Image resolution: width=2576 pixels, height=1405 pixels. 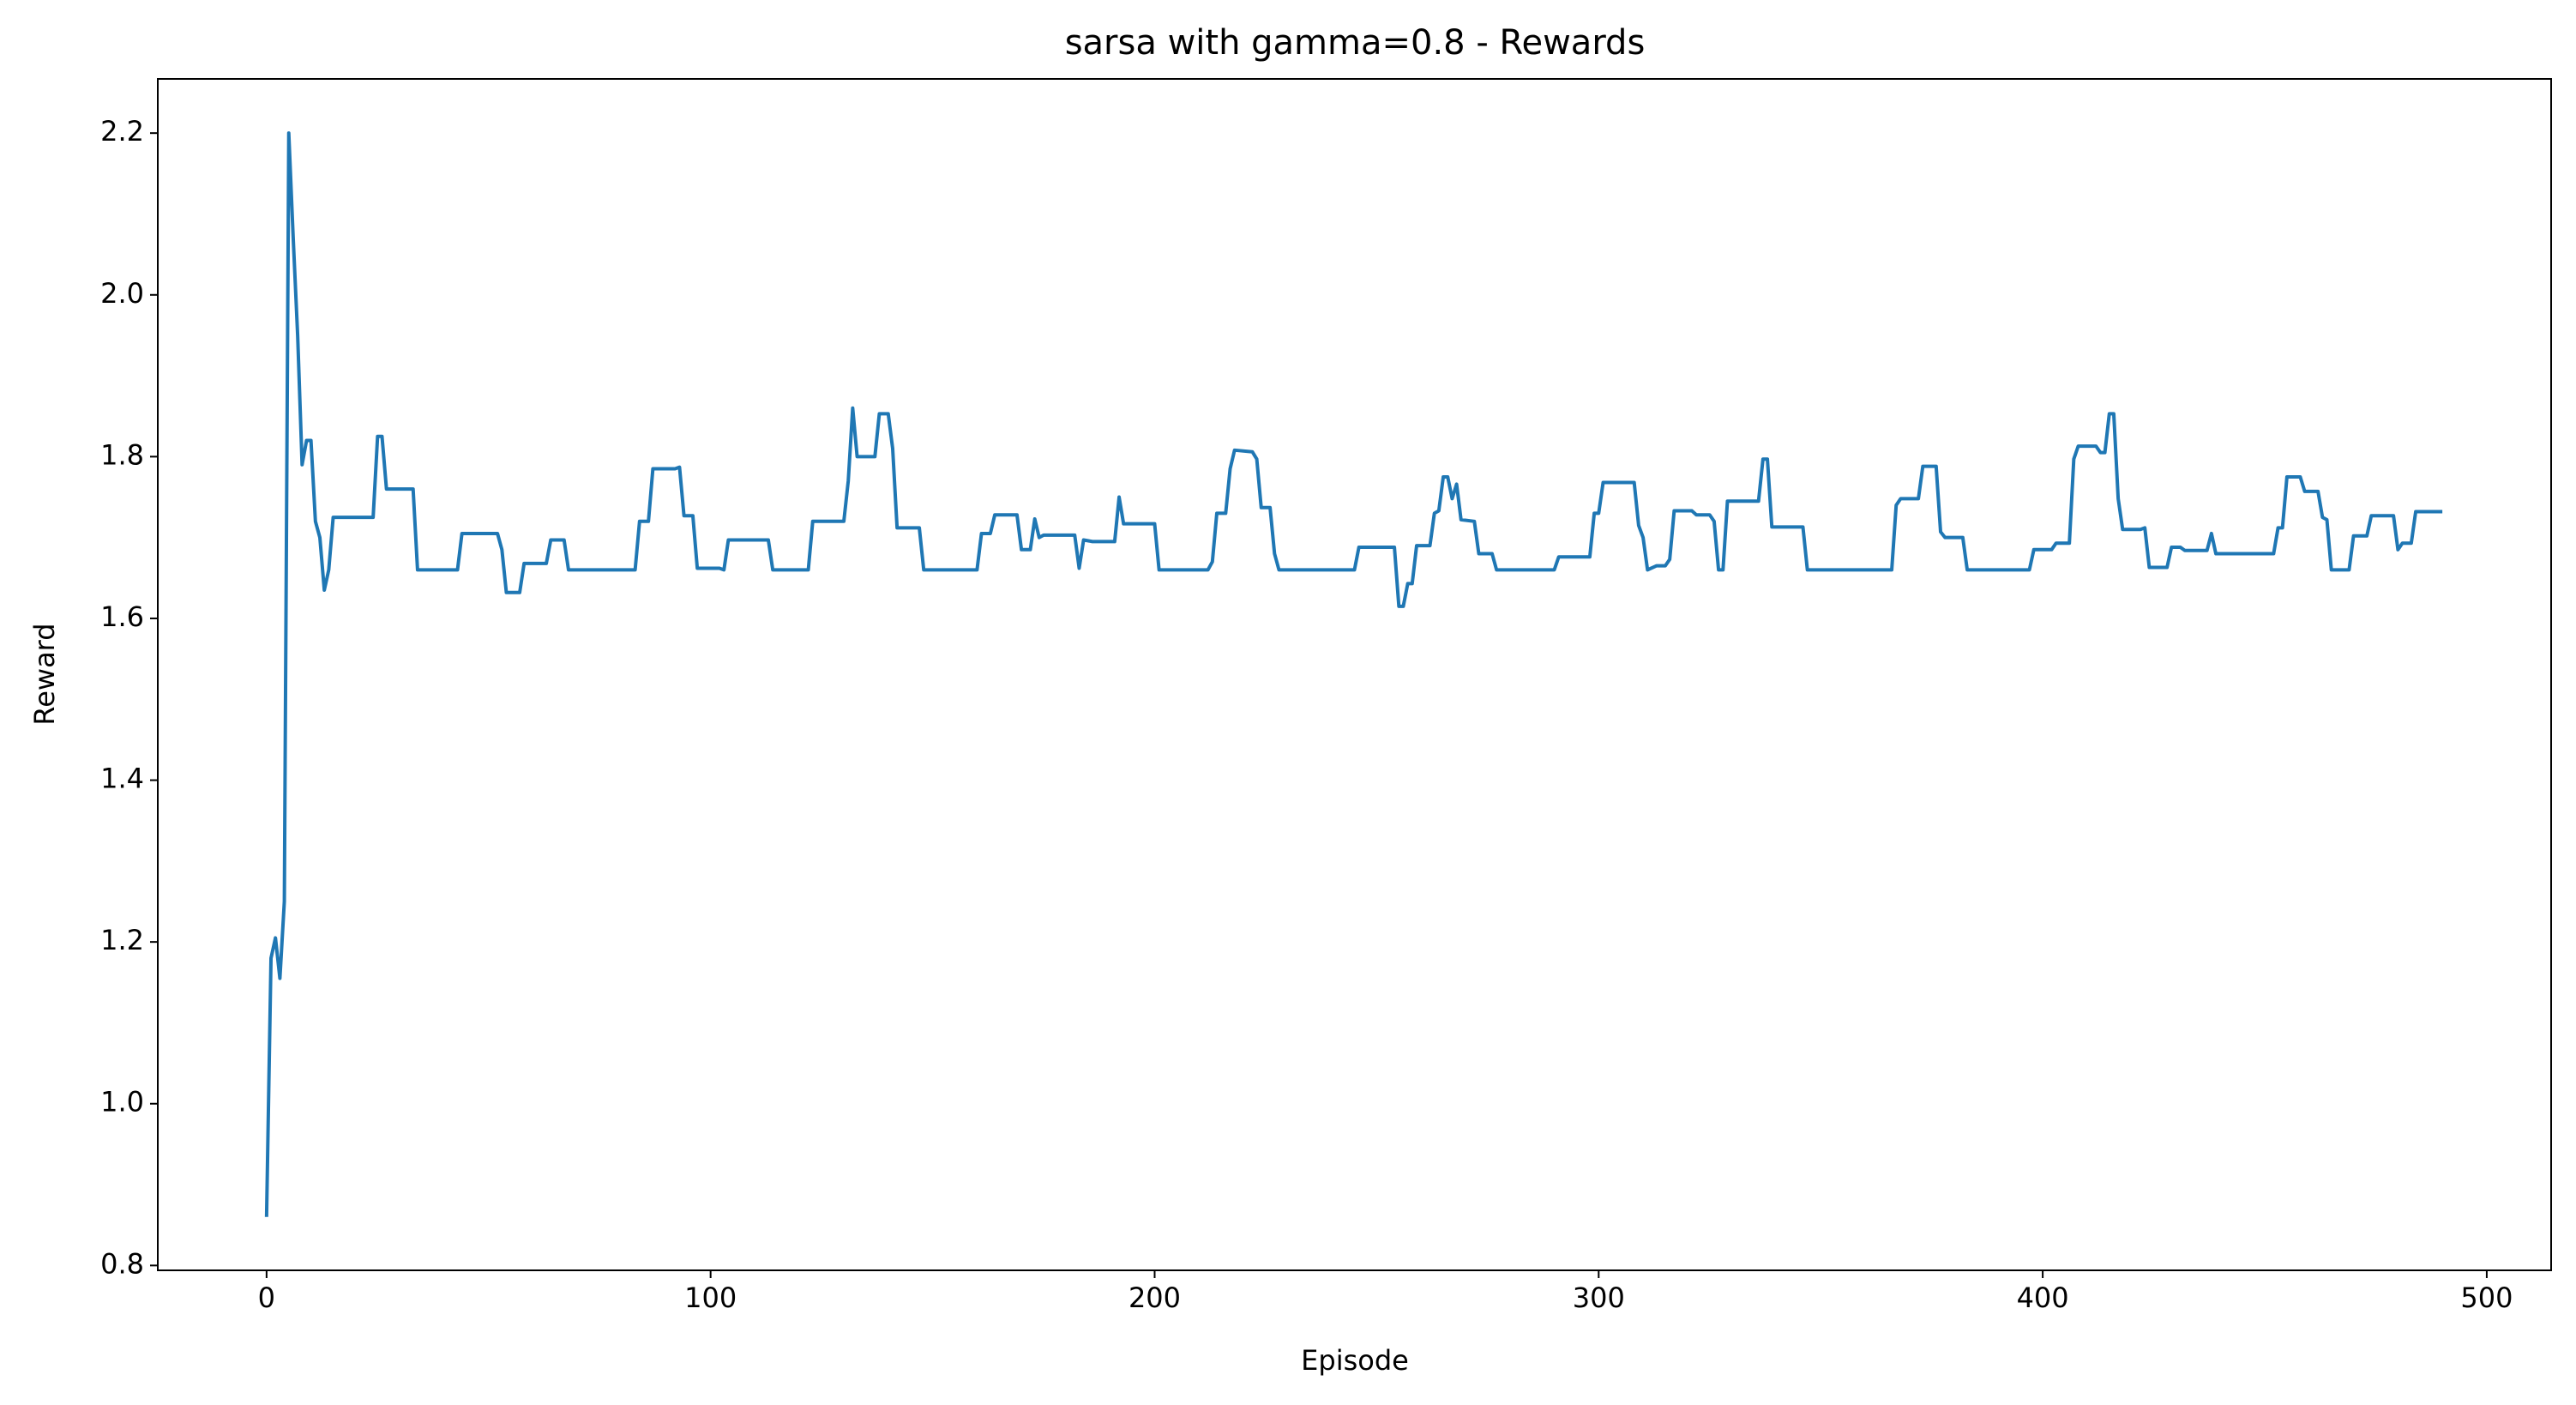 What do you see at coordinates (1355, 1360) in the screenshot?
I see `x-axis-label: Episode` at bounding box center [1355, 1360].